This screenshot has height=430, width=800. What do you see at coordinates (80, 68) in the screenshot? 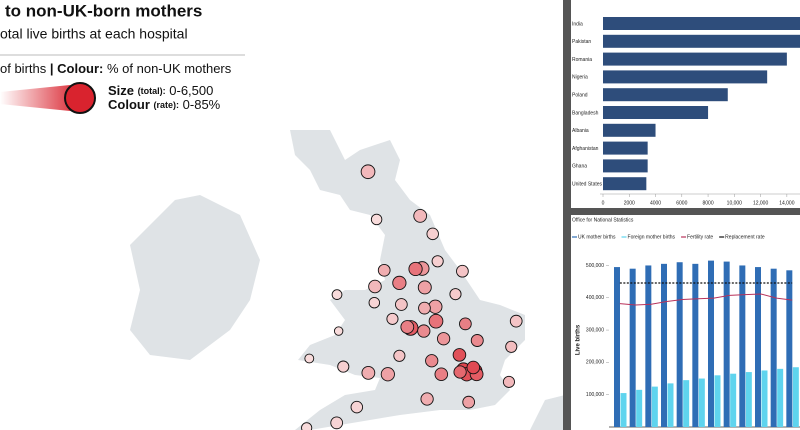
I see `key-colour: Colour:` at bounding box center [80, 68].